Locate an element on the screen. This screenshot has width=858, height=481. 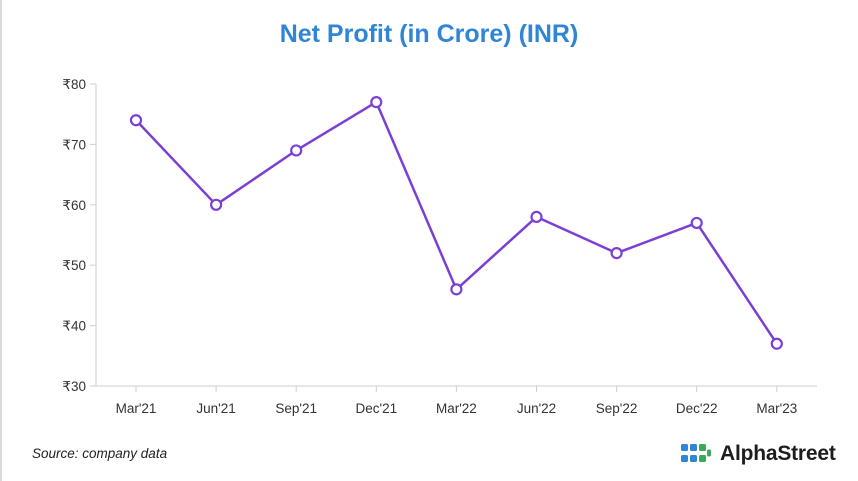
left-border is located at coordinates (1, 240).